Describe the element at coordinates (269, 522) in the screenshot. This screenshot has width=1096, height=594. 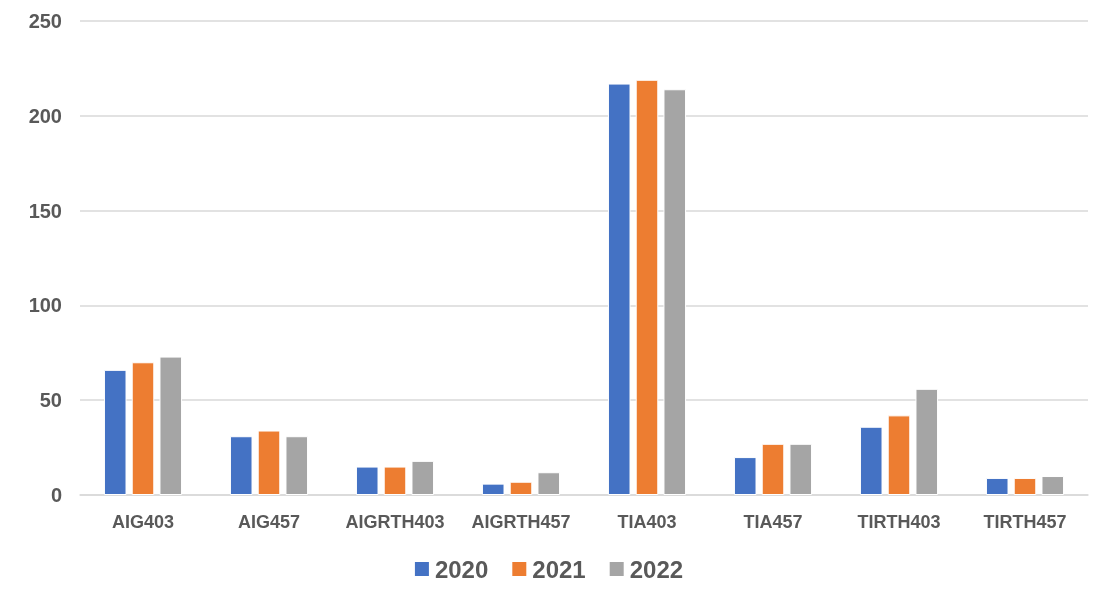
I see `x-tick-label: AIG457` at that location.